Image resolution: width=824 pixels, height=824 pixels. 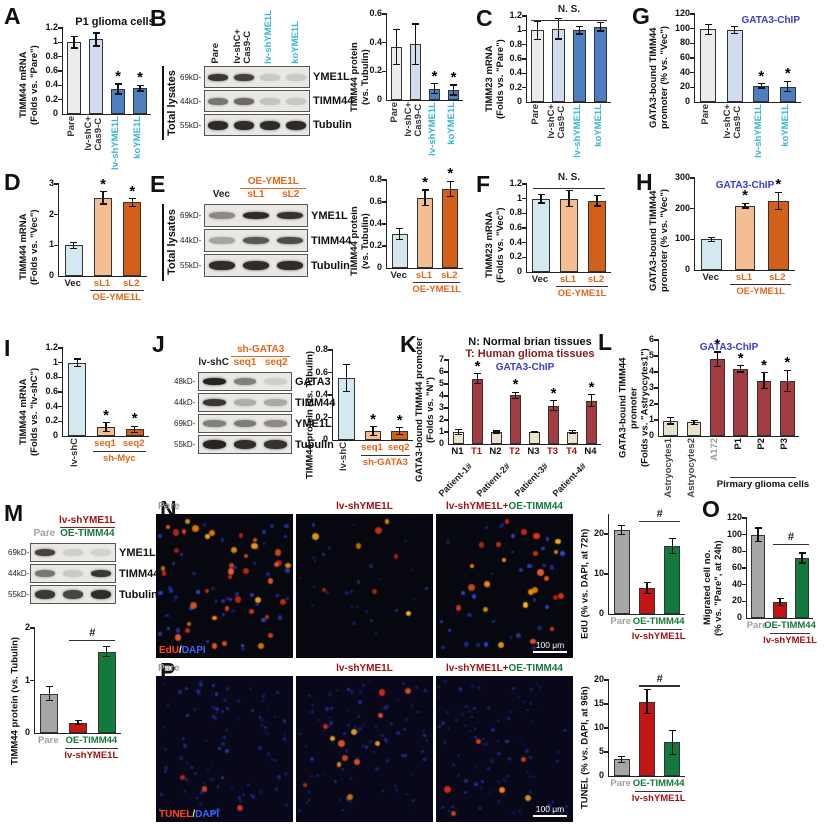 What do you see at coordinates (745, 185) in the screenshot?
I see `chip-annotation: GATA3-ChIP` at bounding box center [745, 185].